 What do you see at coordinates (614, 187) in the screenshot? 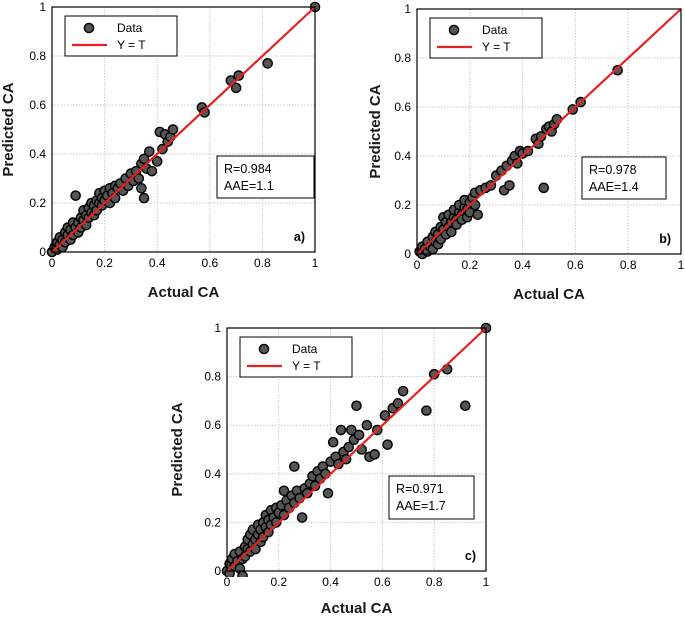
I see `stat-aae-value: AAE=1.4` at bounding box center [614, 187].